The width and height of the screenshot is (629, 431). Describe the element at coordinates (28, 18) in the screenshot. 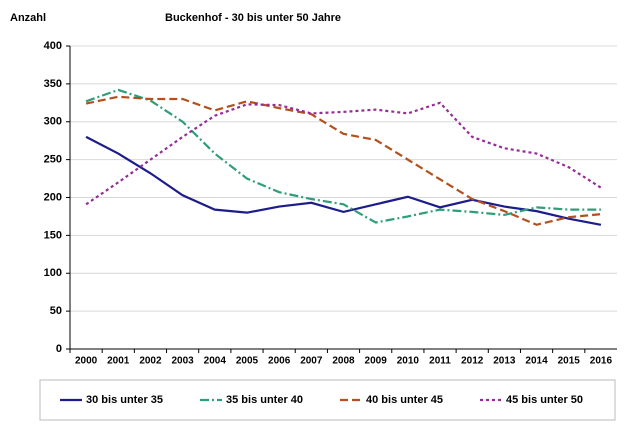

I see `y-axis-label: Anzahl` at that location.